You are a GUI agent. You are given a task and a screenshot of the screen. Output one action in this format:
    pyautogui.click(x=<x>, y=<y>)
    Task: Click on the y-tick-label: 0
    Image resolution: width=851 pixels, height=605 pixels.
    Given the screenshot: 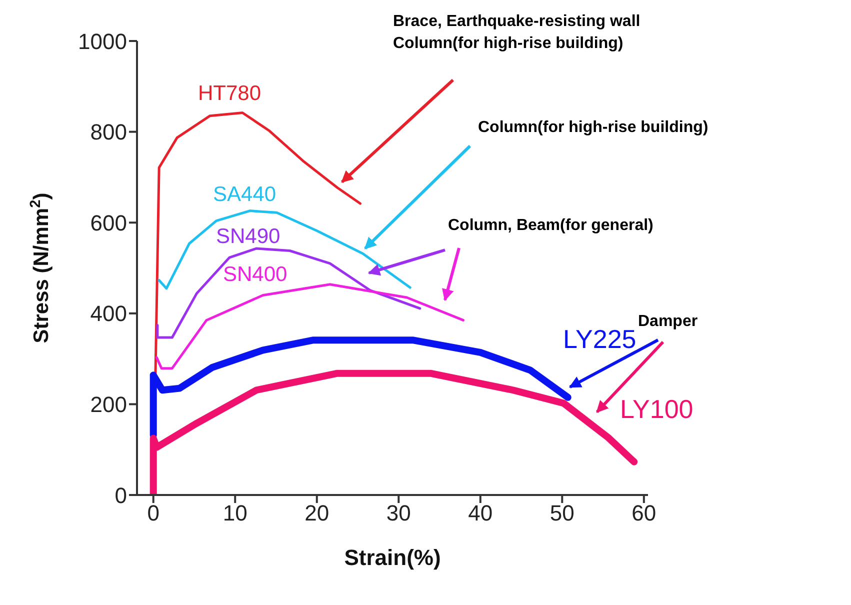 What is the action you would take?
    pyautogui.click(x=120, y=495)
    